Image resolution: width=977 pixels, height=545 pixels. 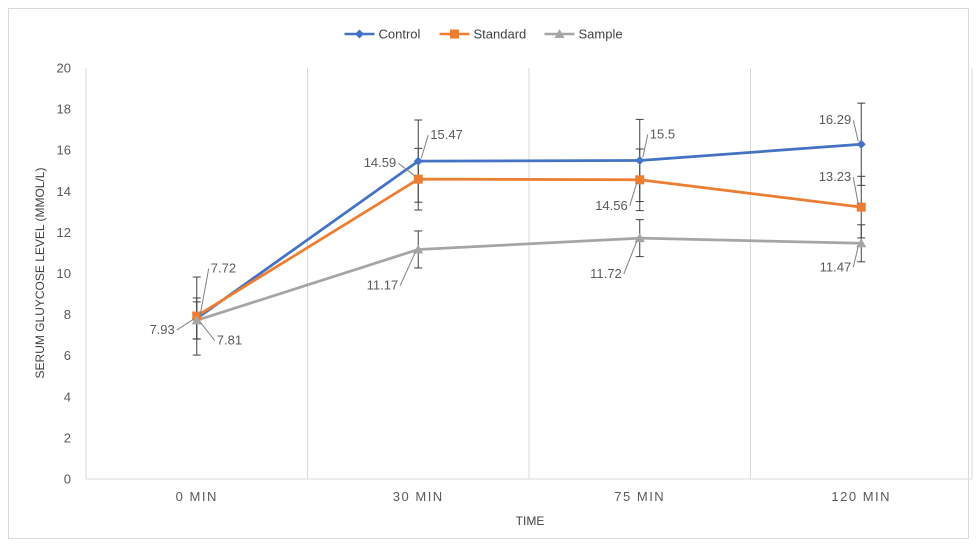 What do you see at coordinates (861, 496) in the screenshot?
I see `x-tick-label: 120 MIN` at bounding box center [861, 496].